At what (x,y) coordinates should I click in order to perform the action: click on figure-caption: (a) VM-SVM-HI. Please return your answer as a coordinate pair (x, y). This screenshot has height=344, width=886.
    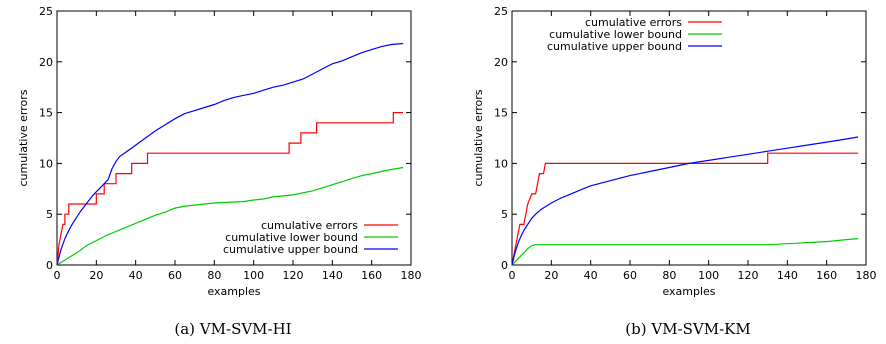
    Looking at the image, I should click on (232, 329).